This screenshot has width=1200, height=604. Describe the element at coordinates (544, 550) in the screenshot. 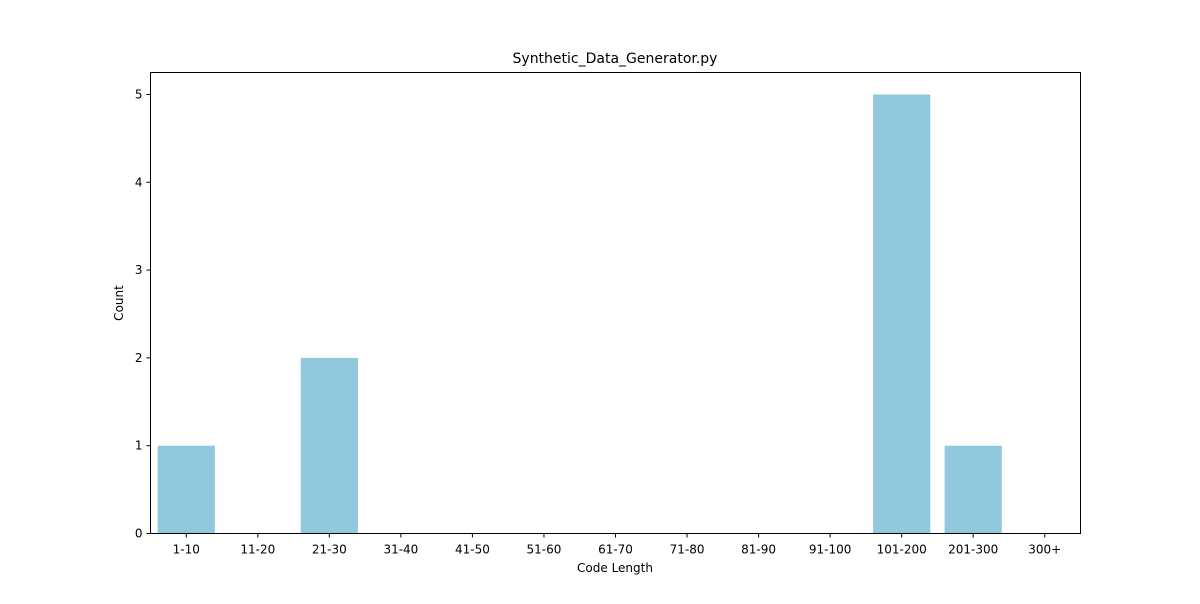

I see `x-tick-label: 51-60` at that location.